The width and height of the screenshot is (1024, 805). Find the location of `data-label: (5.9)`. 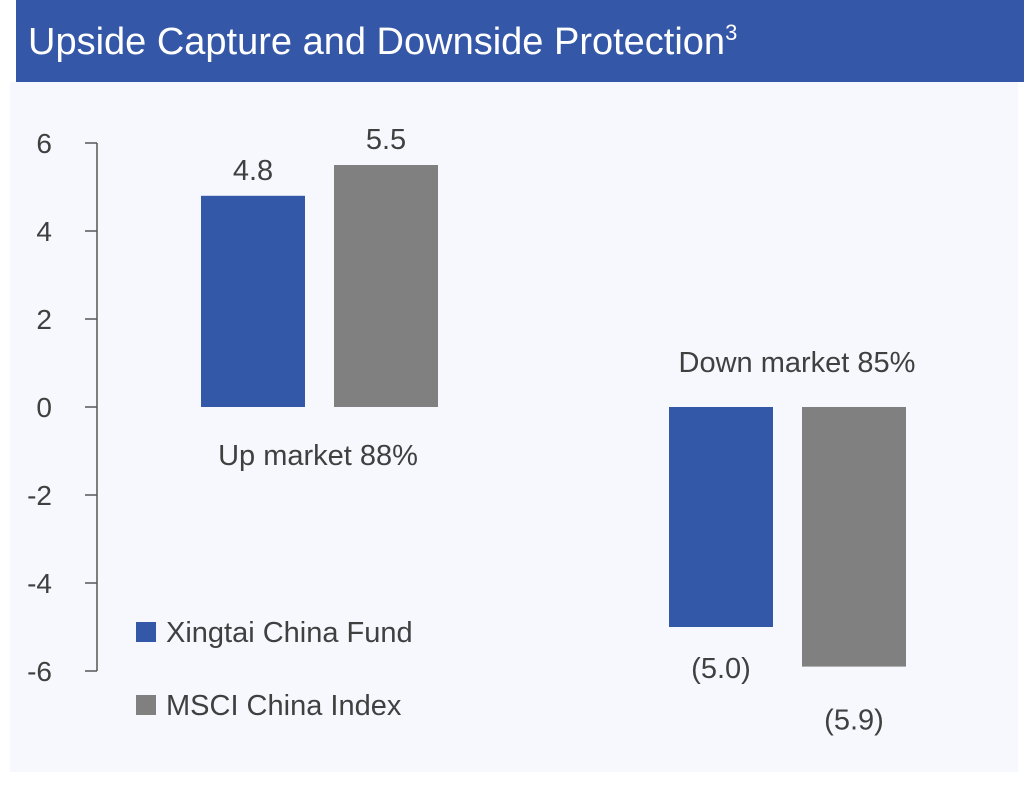

data-label: (5.9) is located at coordinates (854, 721).